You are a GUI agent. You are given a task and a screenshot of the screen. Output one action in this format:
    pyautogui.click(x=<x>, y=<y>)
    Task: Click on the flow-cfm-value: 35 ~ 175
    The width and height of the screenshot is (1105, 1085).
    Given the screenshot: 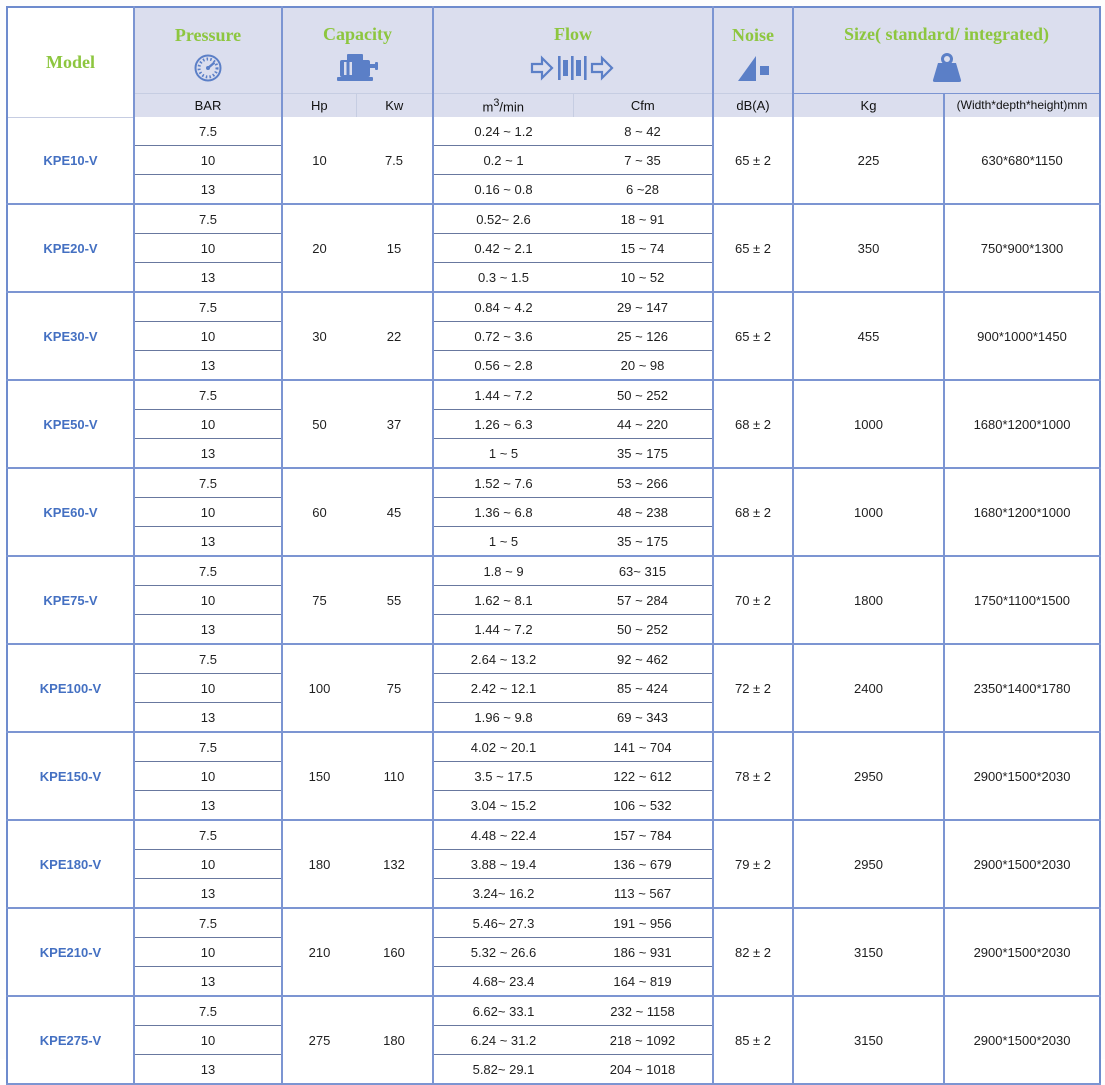 What is the action you would take?
    pyautogui.click(x=643, y=453)
    